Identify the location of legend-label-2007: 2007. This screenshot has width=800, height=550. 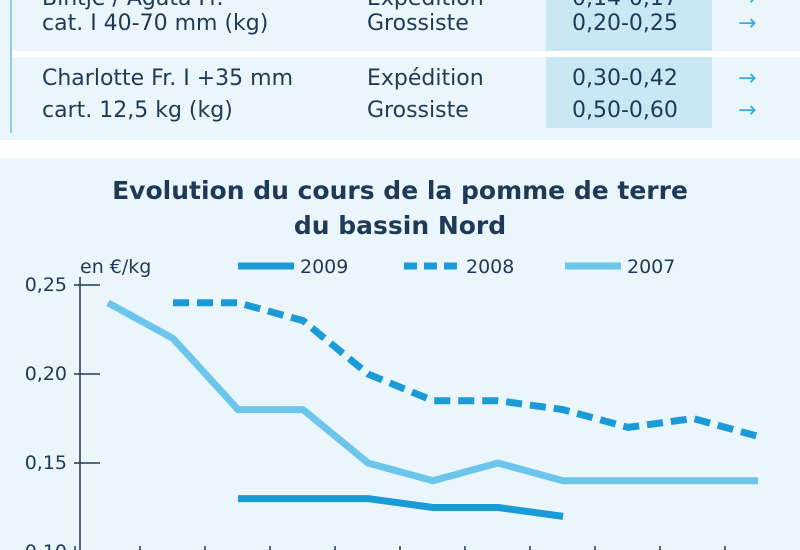
(651, 267).